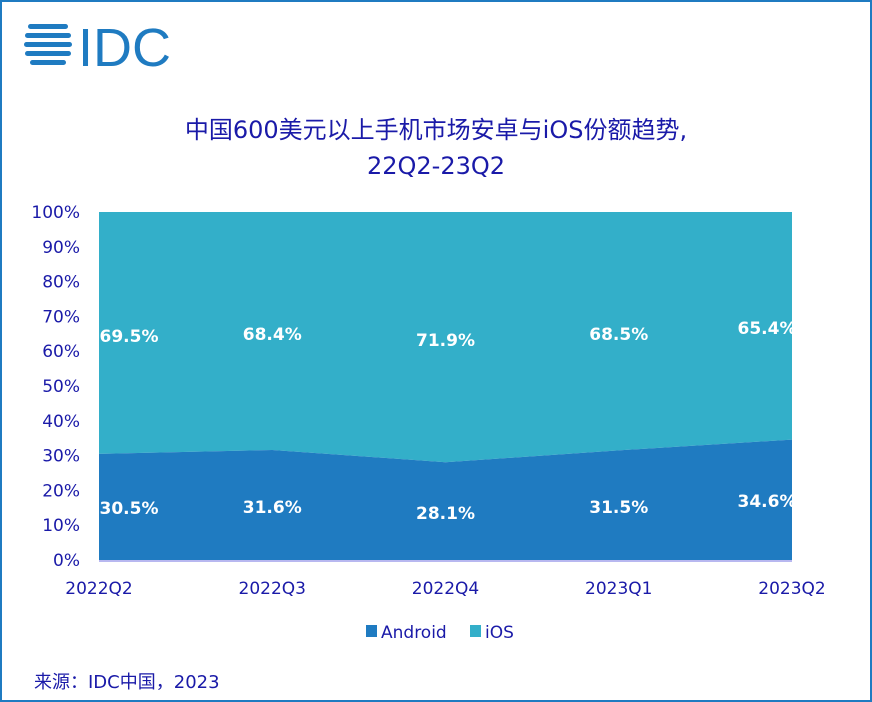 The image size is (872, 702). I want to click on data-label-android: 30.5%, so click(129, 509).